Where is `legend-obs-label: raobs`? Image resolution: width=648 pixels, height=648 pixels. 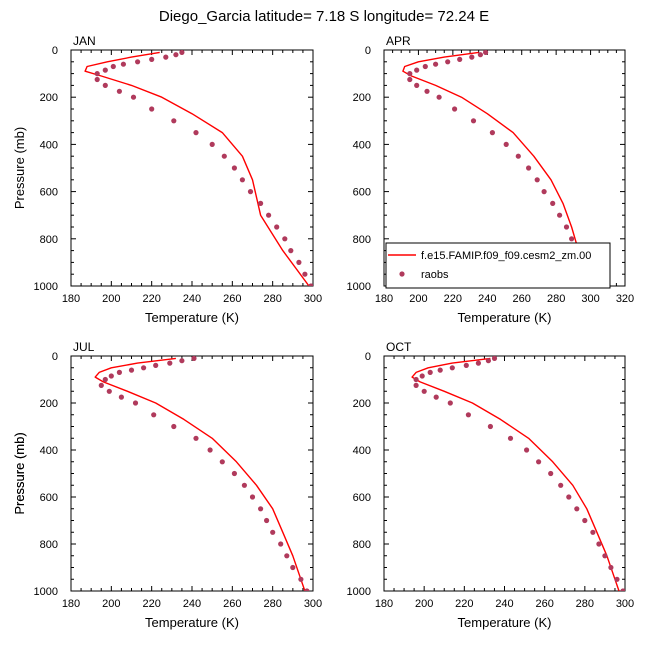 legend-obs-label: raobs is located at coordinates (435, 275).